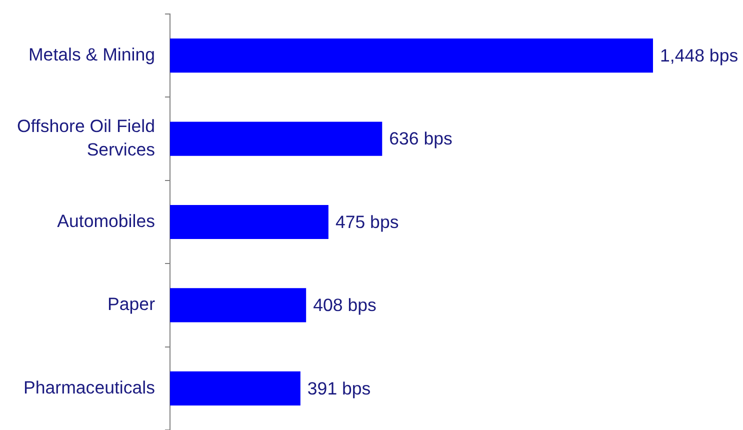 The height and width of the screenshot is (430, 743). I want to click on data-label: 408 bps, so click(344, 305).